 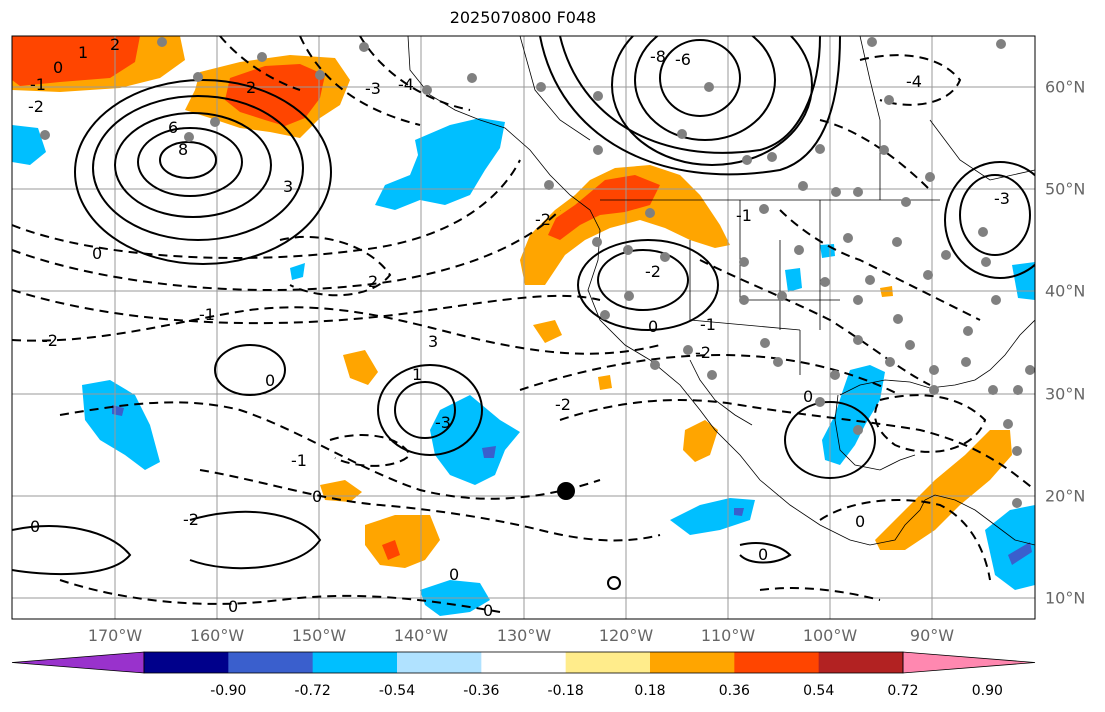 What do you see at coordinates (932, 635) in the screenshot?
I see `x-tick-label: 90°W` at bounding box center [932, 635].